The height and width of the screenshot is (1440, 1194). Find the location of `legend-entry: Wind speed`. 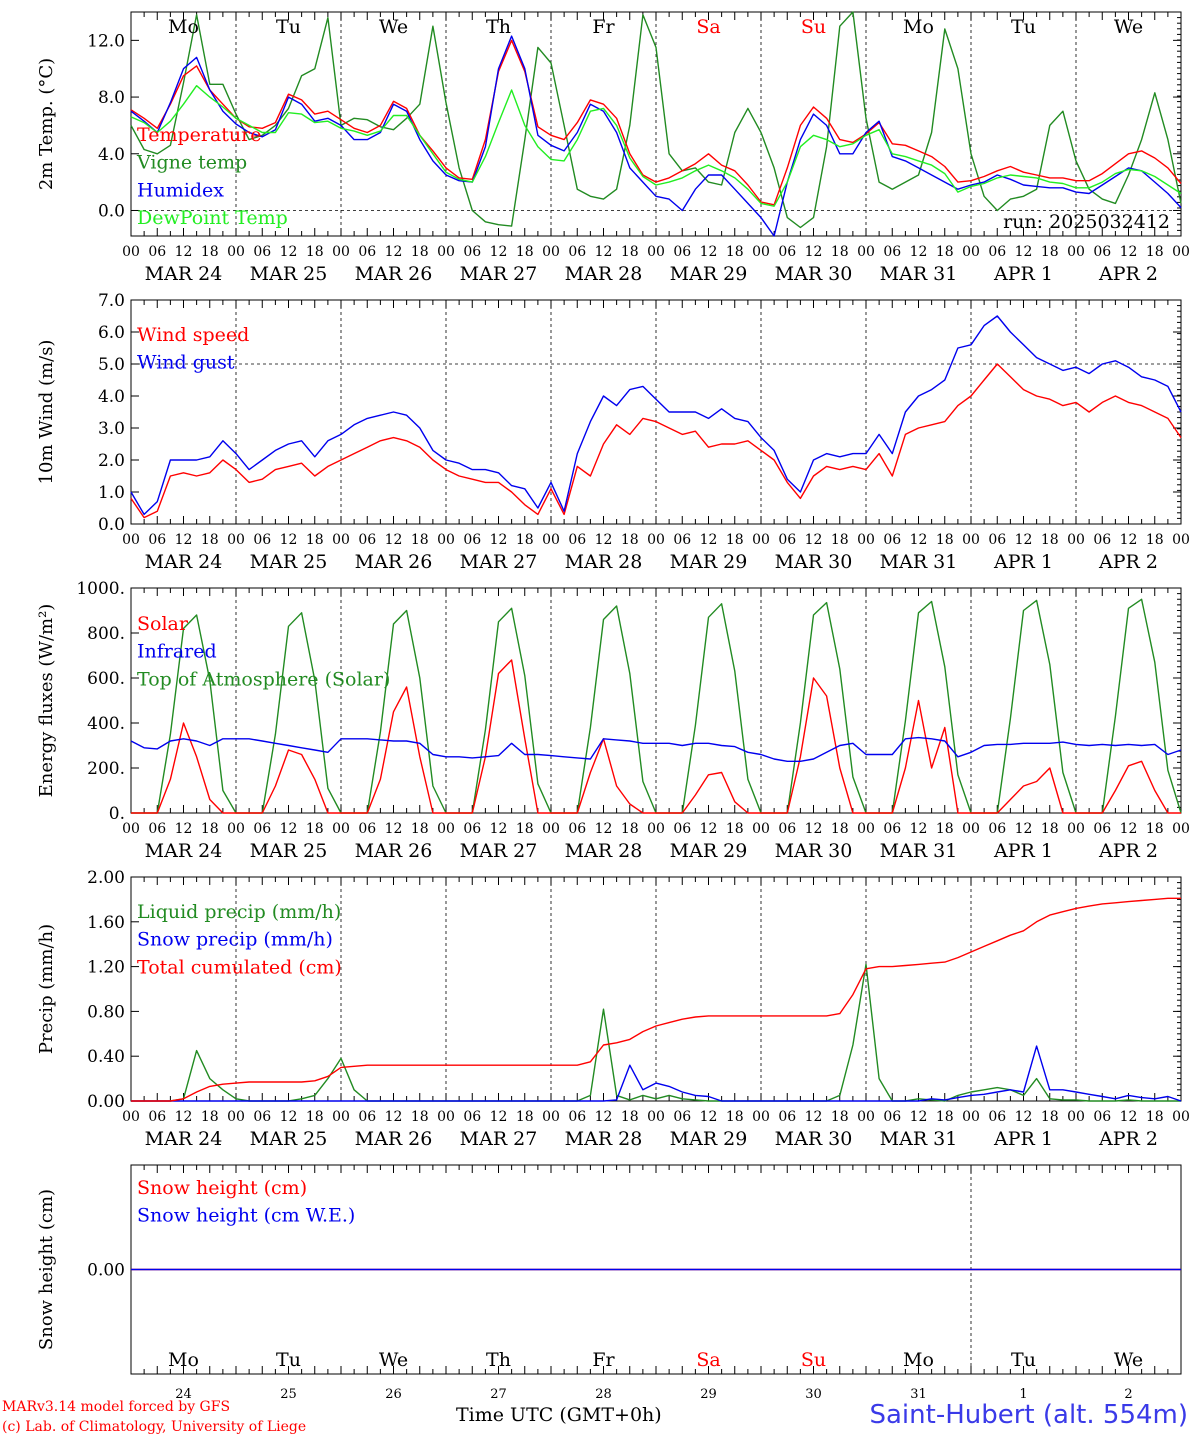

legend-entry: Wind speed is located at coordinates (193, 335).